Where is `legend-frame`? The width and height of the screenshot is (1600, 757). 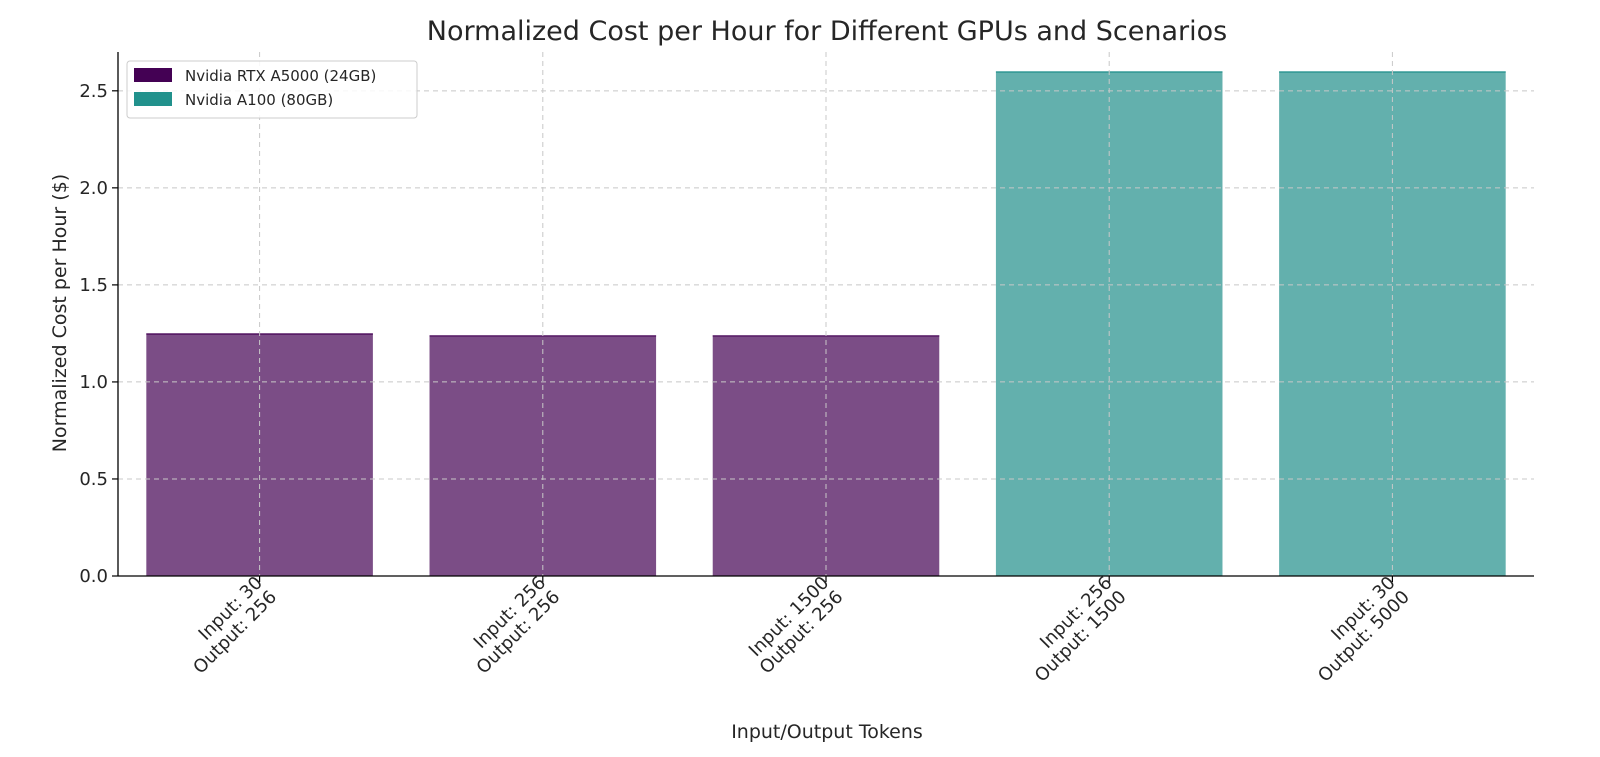
legend-frame is located at coordinates (272, 89).